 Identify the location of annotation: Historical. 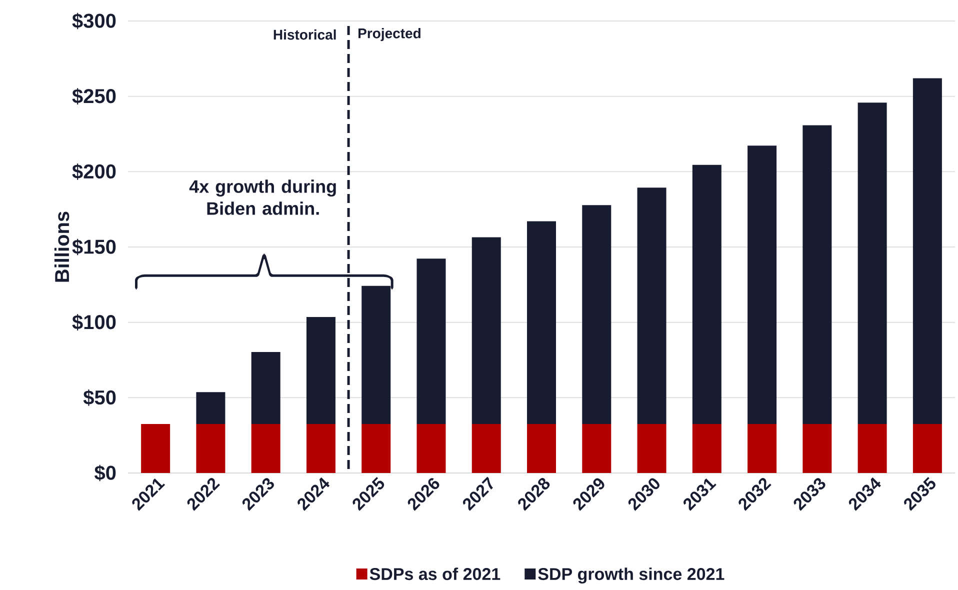
(305, 34).